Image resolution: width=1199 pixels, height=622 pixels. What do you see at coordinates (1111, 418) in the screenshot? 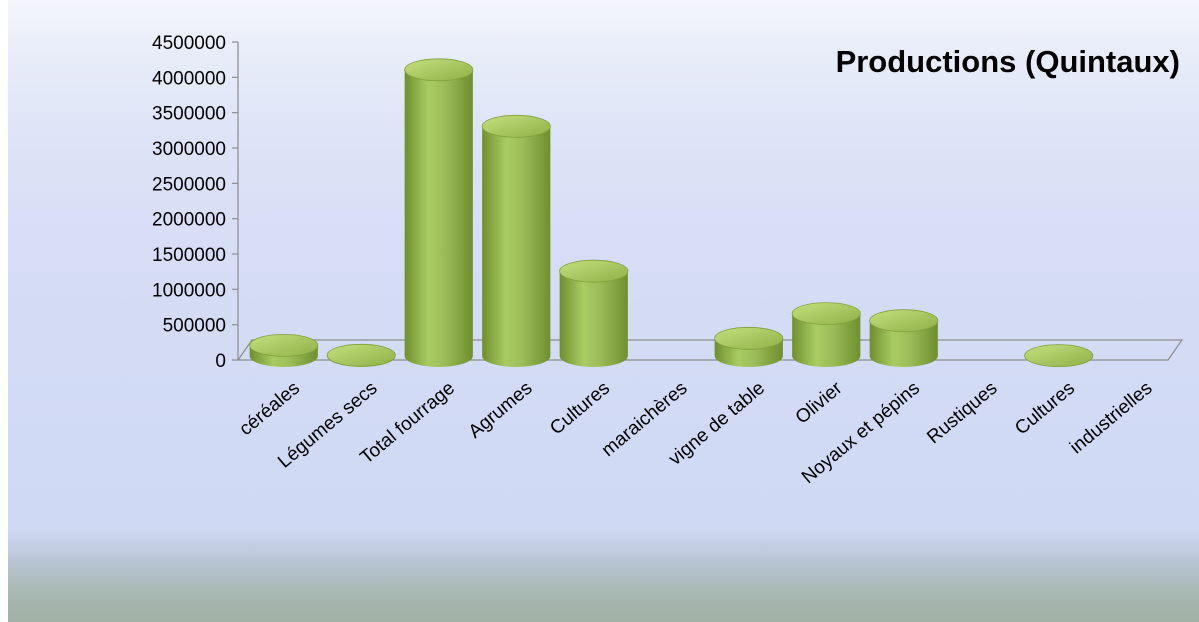
I see `x-tick-label: industrielles` at bounding box center [1111, 418].